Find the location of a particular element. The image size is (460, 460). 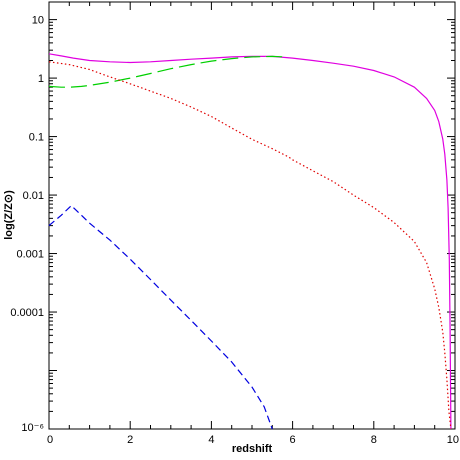

y-tick-label: 0.1 is located at coordinates (36, 138).